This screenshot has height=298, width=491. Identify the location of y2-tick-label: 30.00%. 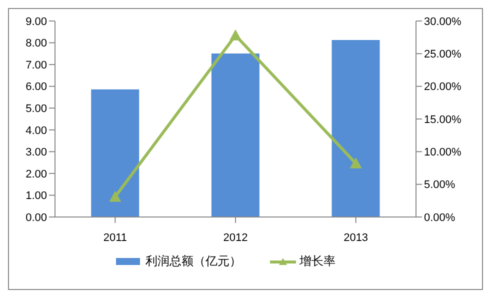
(443, 22).